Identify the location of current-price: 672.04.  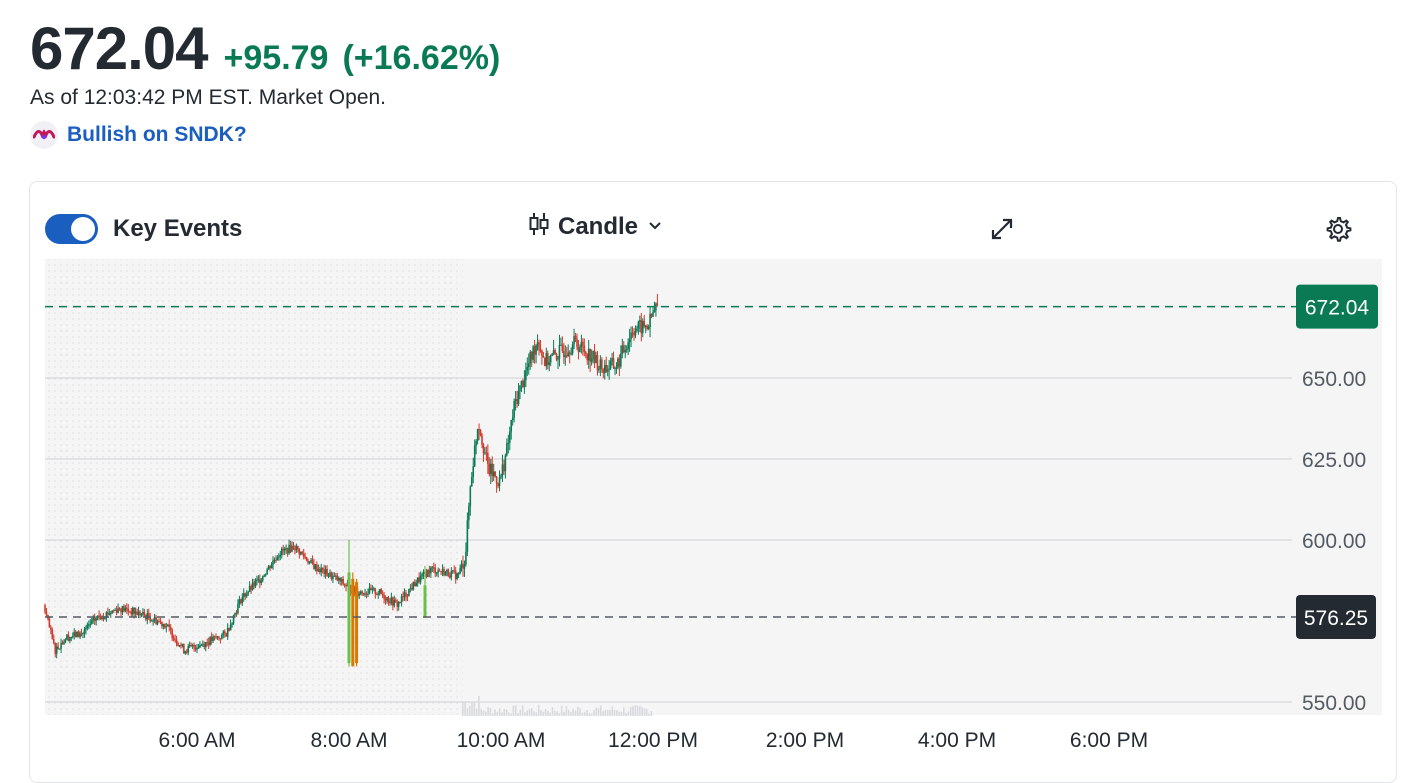
(119, 48).